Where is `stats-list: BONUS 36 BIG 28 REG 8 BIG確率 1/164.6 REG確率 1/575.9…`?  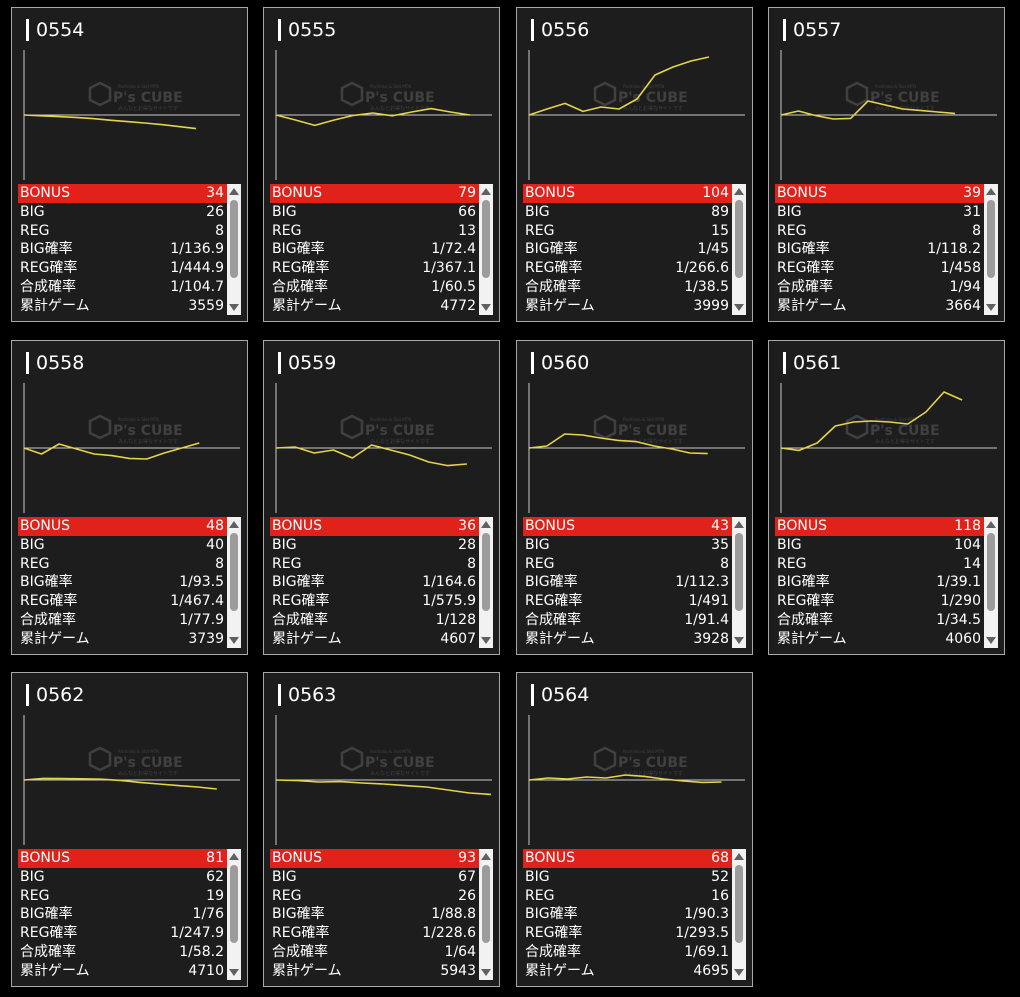 stats-list: BONUS 36 BIG 28 REG 8 BIG確率 1/164.6 REG確率 1/575.9… is located at coordinates (375, 583).